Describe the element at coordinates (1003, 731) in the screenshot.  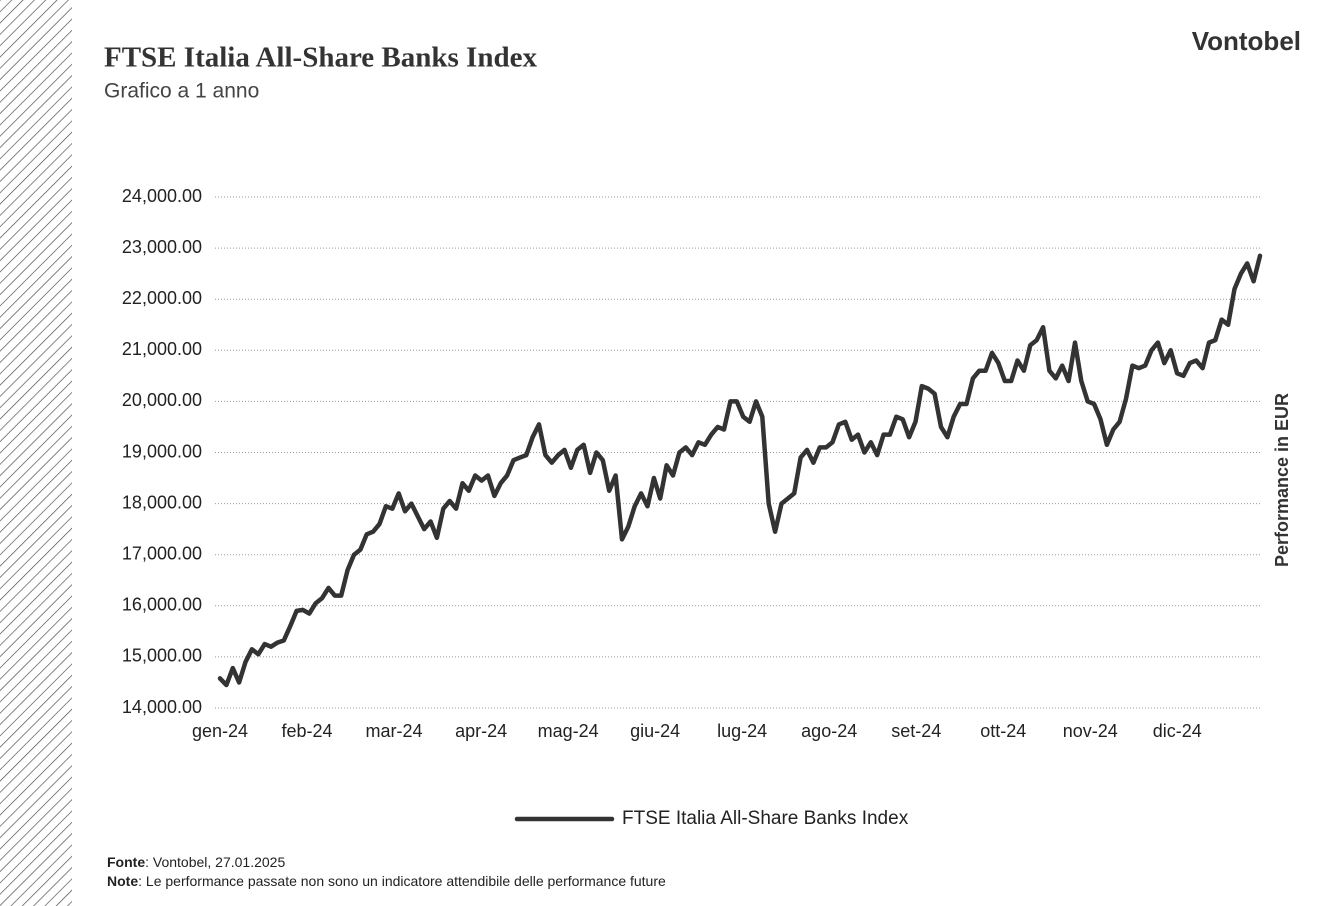
I see `x-tick-label: ott-24` at that location.